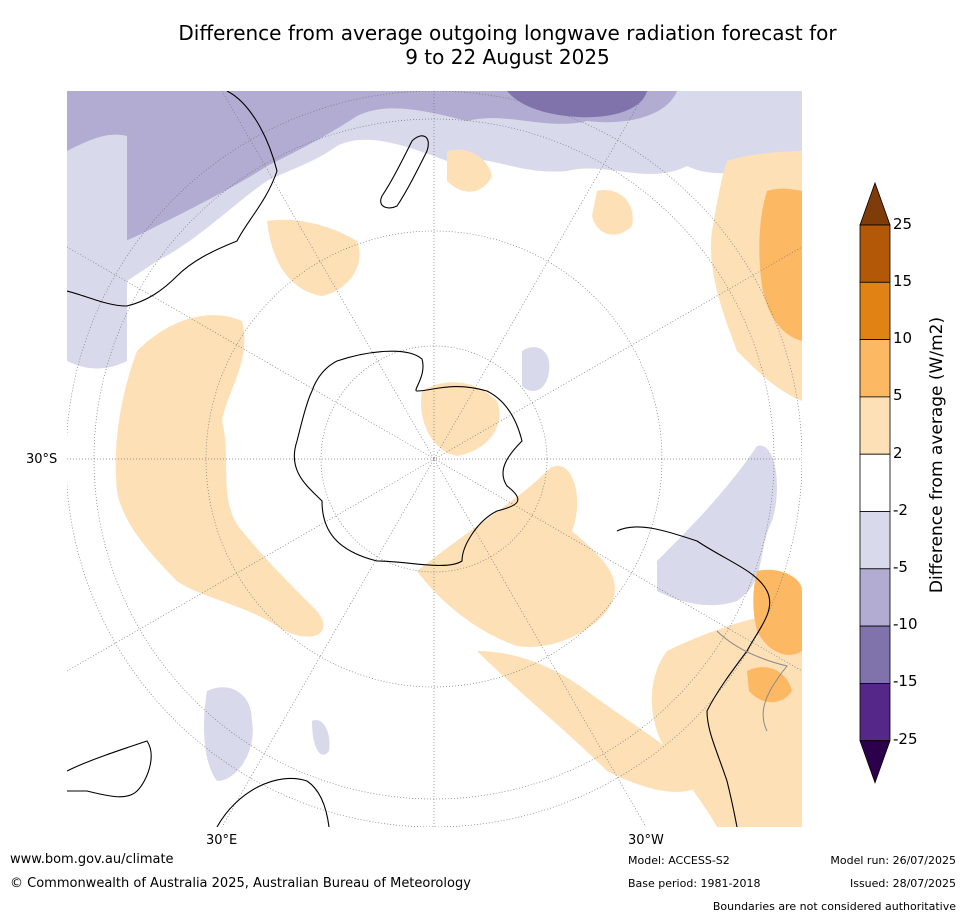  I want to click on colorbar-tick-label: -25, so click(905, 739).